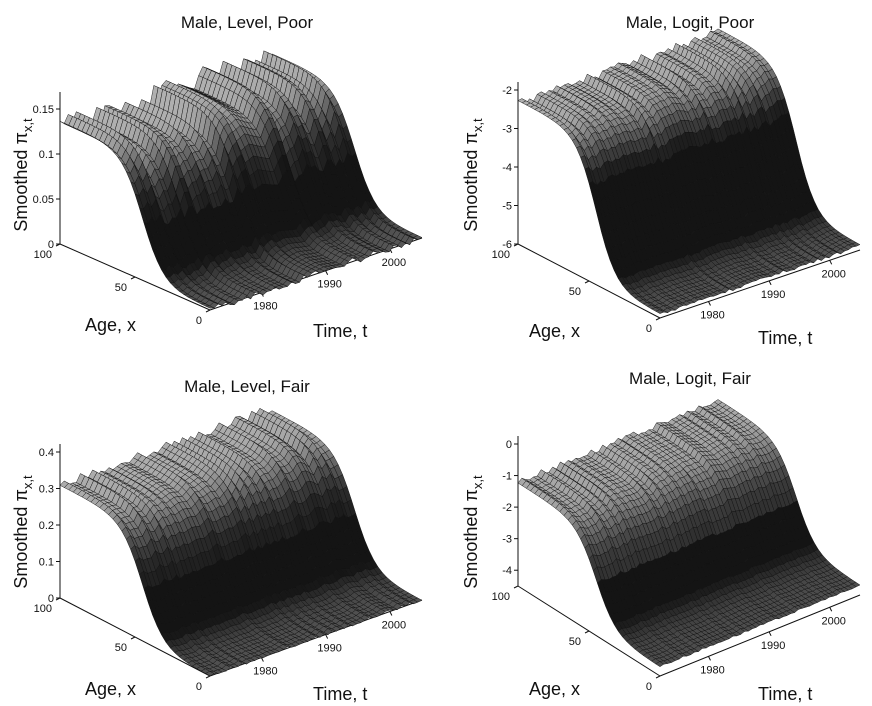  Describe the element at coordinates (507, 207) in the screenshot. I see `z-tick-label: -5` at that location.